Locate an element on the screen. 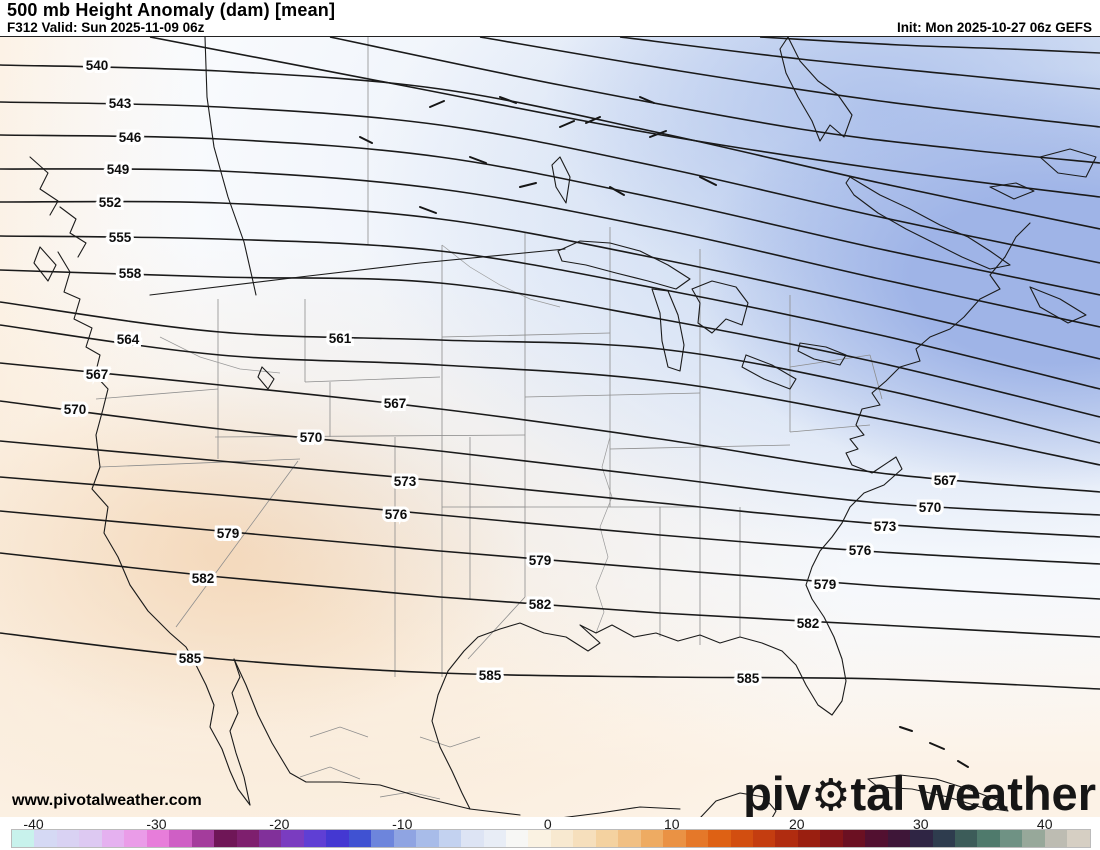 This screenshot has height=850, width=1100. contour-label: 552 is located at coordinates (110, 202).